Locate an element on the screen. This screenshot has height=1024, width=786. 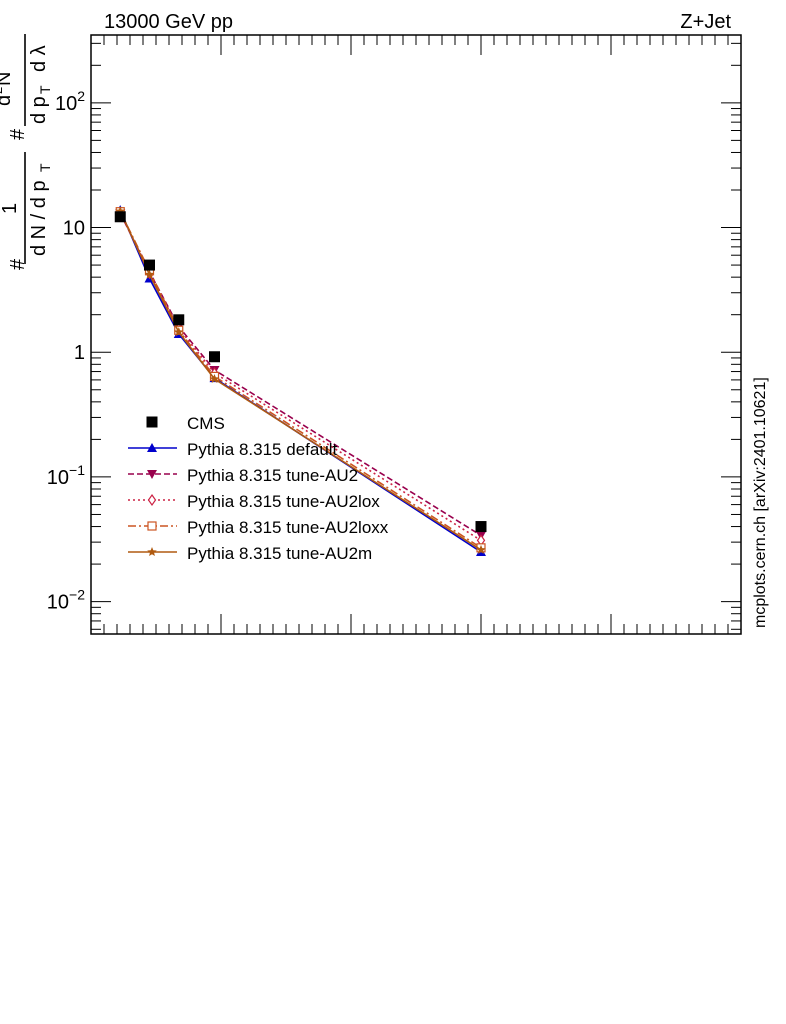
svg-text: d λ is located at coordinates (39, 58).